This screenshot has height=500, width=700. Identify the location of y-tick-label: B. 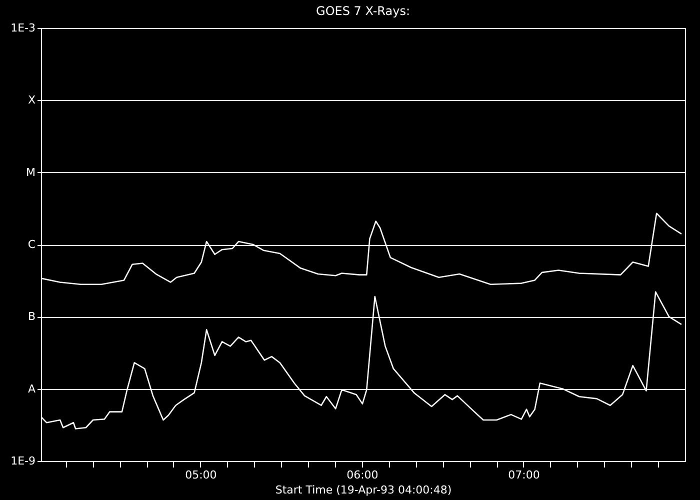
(32, 317).